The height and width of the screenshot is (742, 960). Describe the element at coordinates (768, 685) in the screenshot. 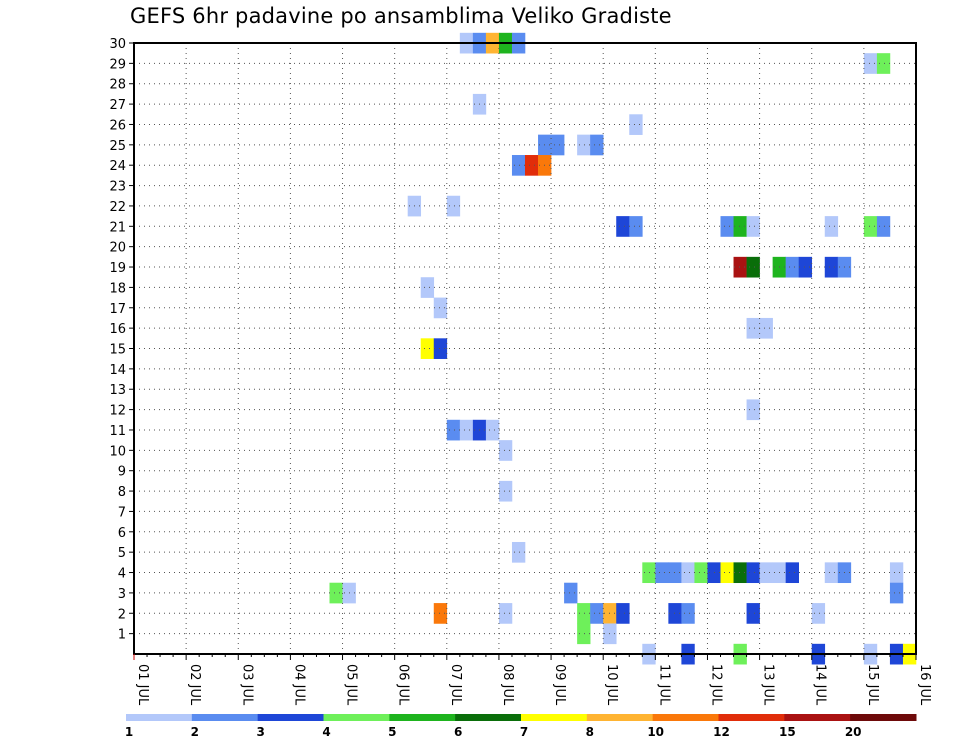

I see `x-tick-label: 13 JUL` at that location.